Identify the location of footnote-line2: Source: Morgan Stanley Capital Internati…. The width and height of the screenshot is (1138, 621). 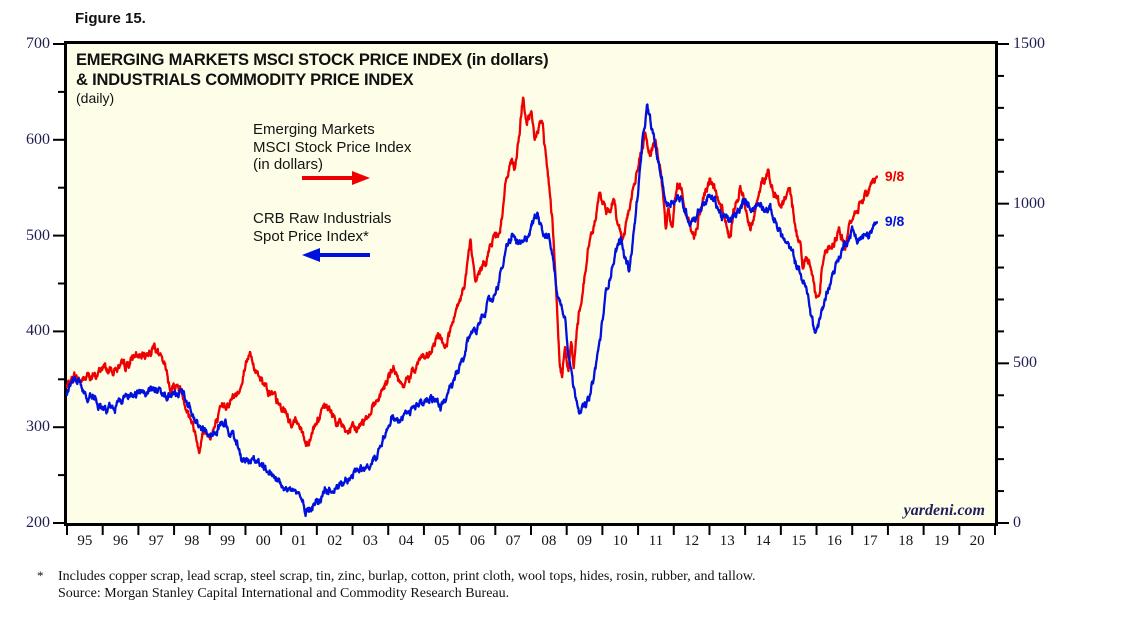
(284, 593).